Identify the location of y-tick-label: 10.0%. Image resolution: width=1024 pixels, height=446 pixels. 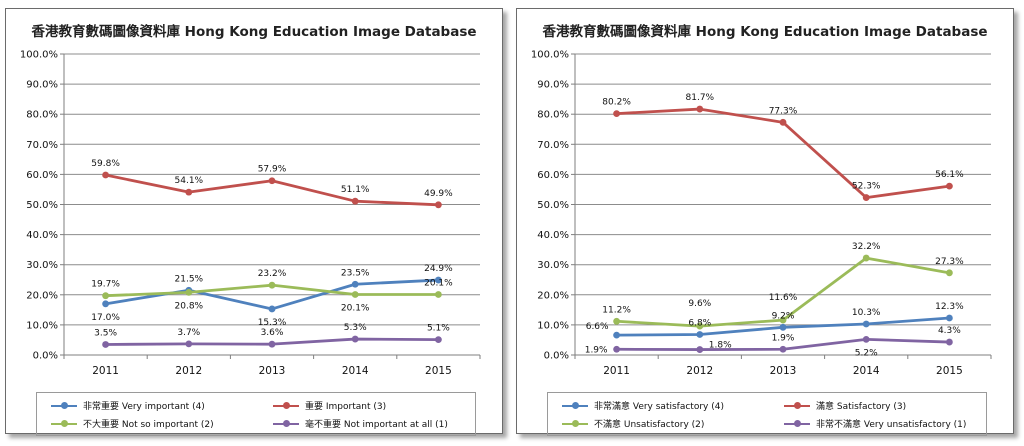
(553, 325).